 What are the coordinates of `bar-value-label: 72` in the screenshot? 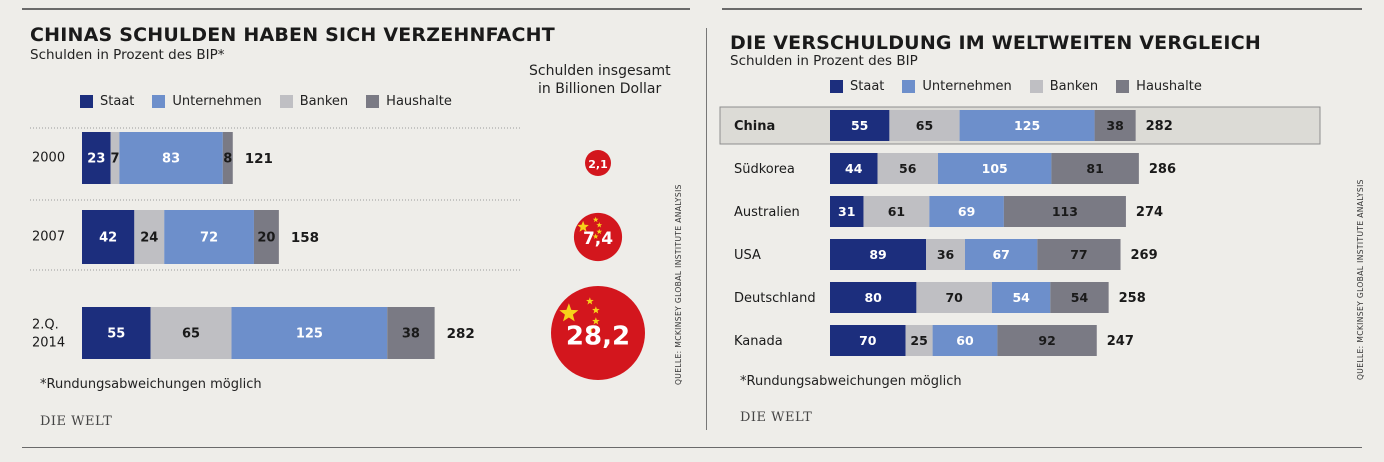 It's located at (209, 238).